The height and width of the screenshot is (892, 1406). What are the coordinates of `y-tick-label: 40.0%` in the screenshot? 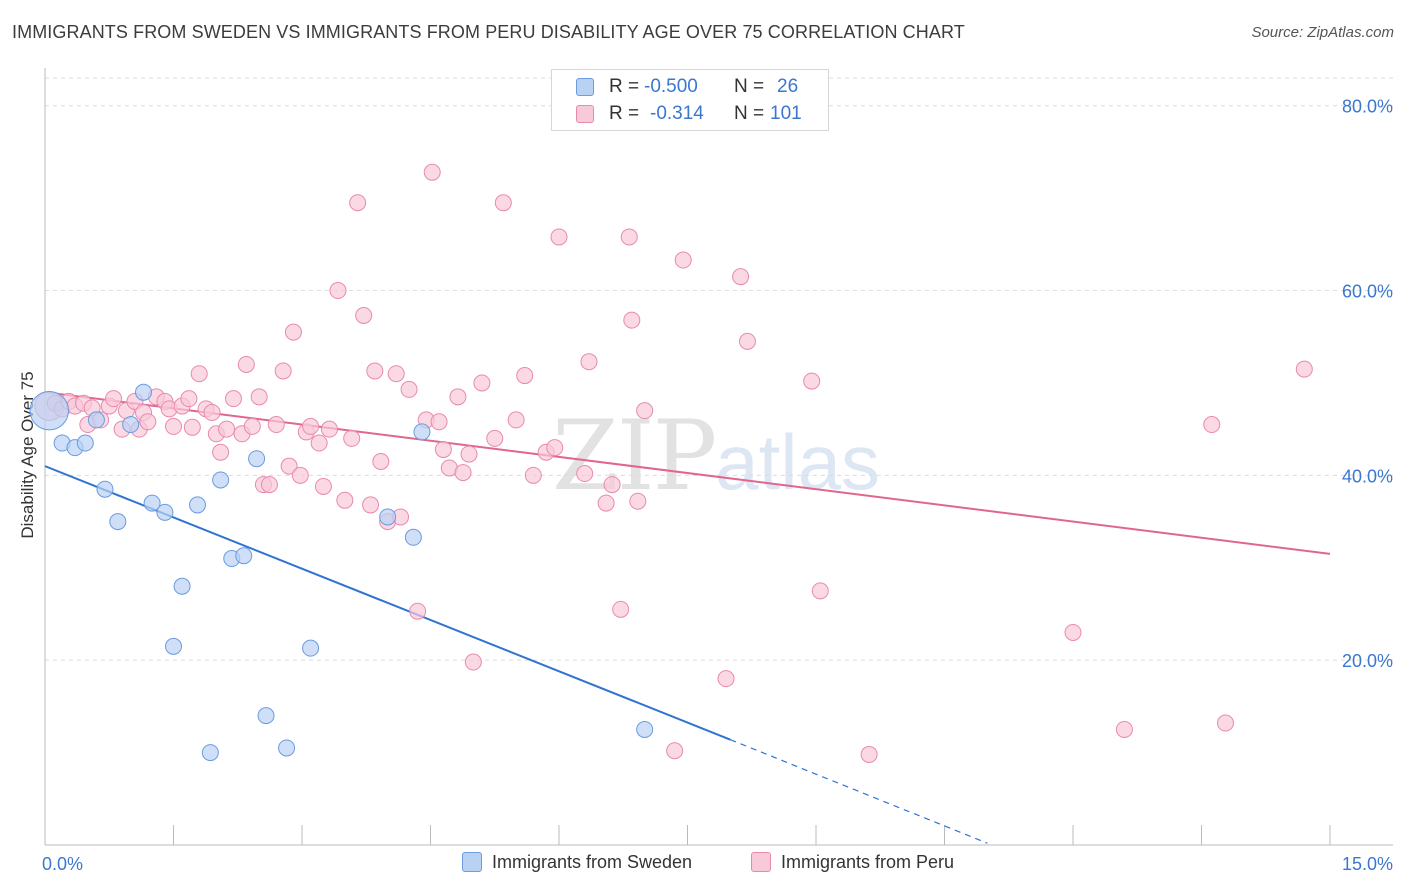 It's located at (1367, 476).